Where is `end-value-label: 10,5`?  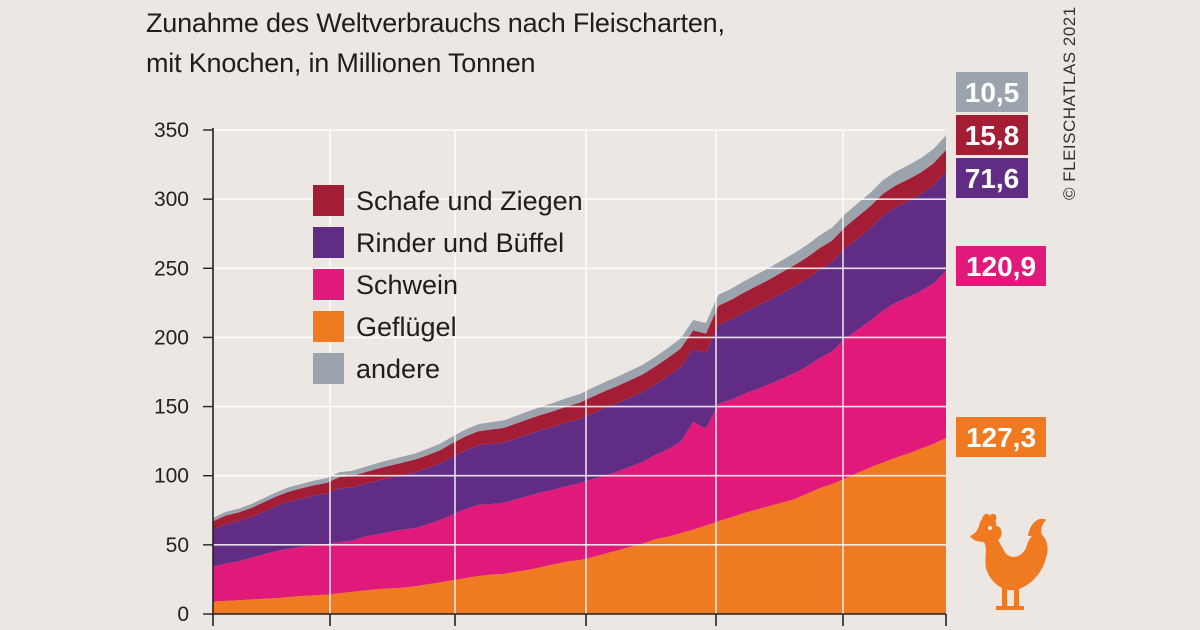
end-value-label: 10,5 is located at coordinates (992, 92).